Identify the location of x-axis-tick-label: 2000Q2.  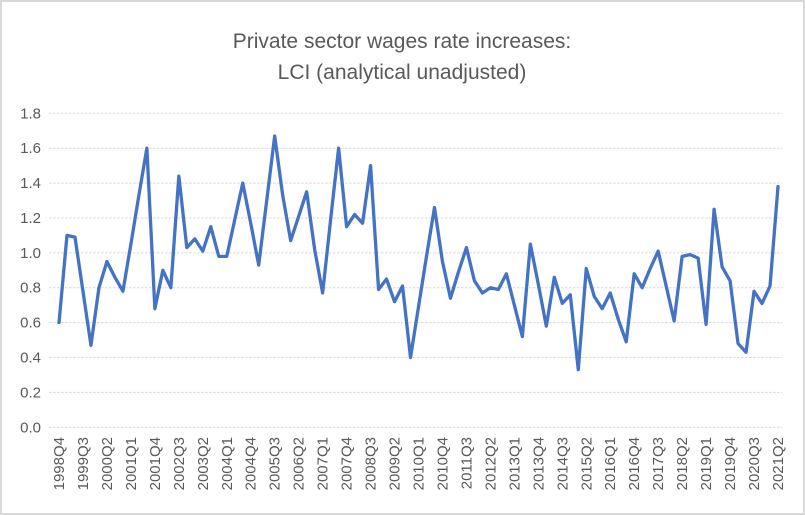
(107, 463).